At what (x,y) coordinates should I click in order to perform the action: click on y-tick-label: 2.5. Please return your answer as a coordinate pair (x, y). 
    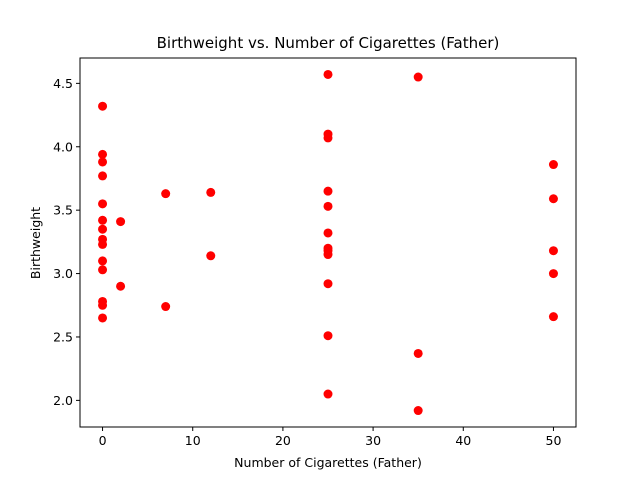
    Looking at the image, I should click on (63, 336).